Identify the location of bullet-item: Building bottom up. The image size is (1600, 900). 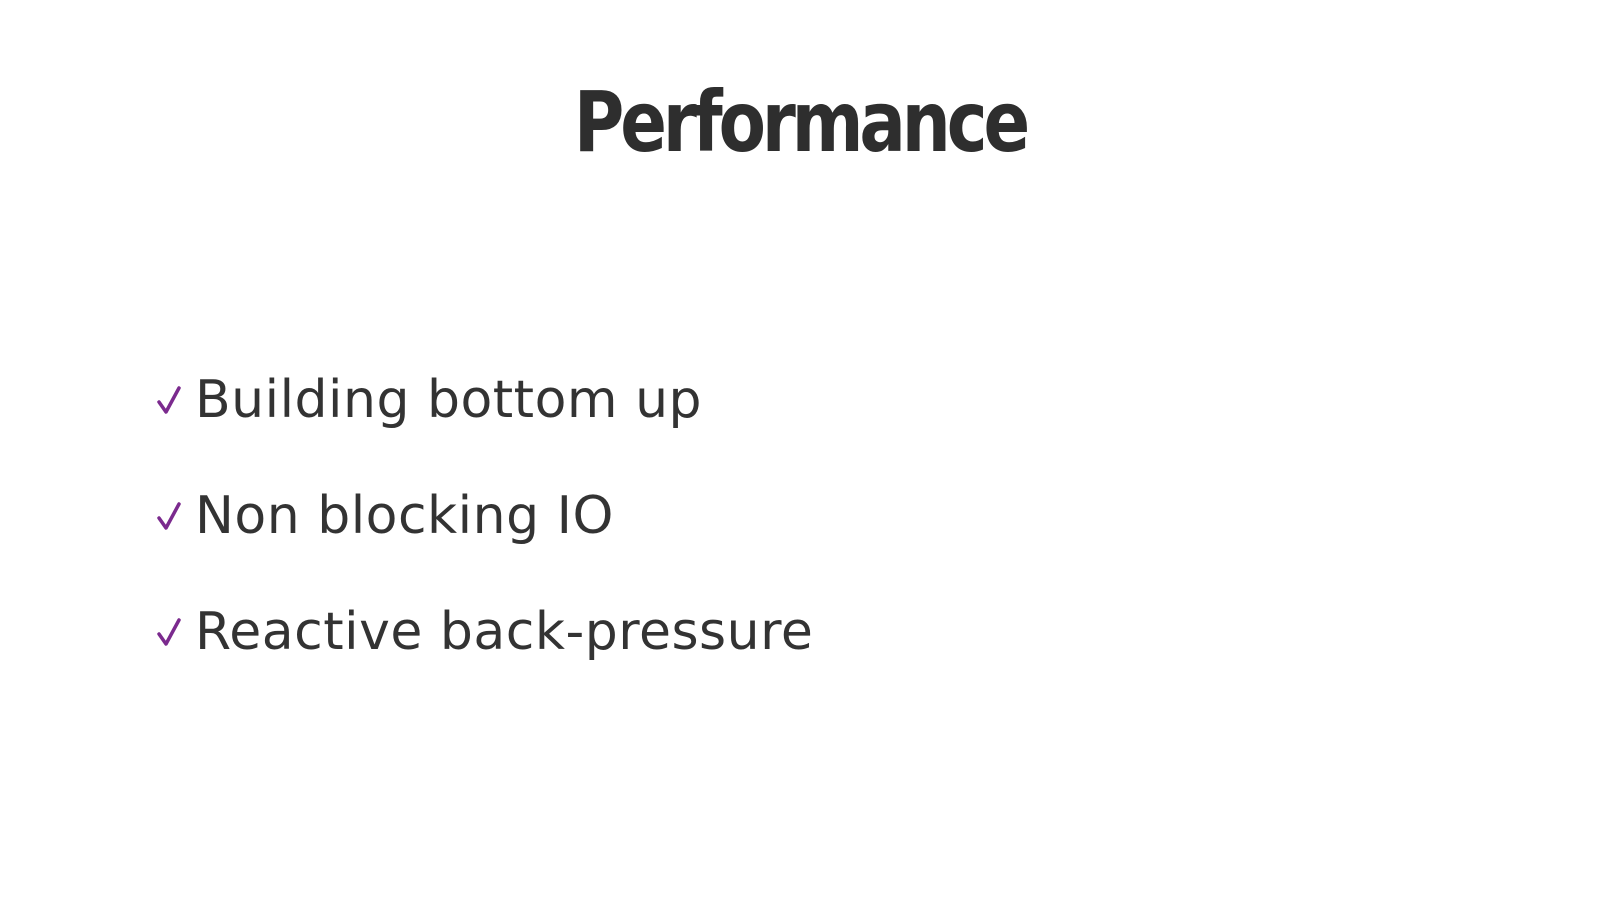
(484, 400).